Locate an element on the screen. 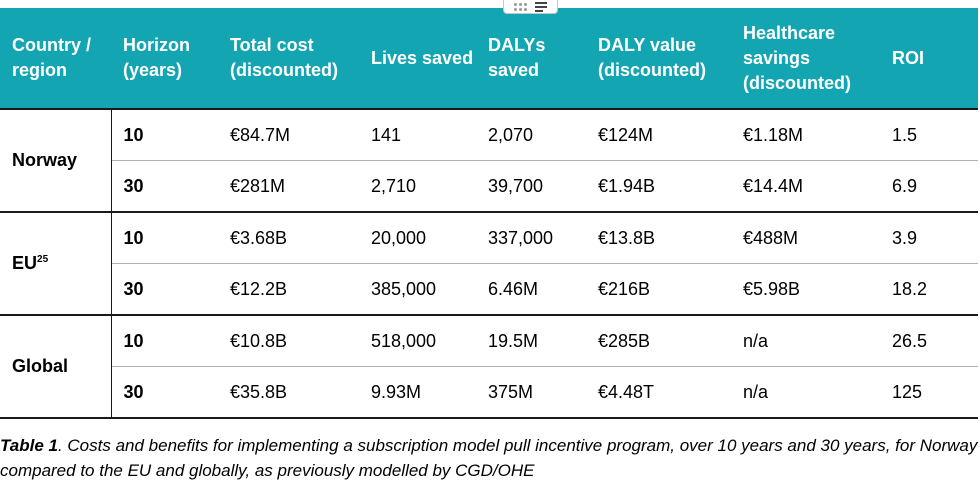 Image resolution: width=980 pixels, height=498 pixels. daly-value-cell: €1.94B is located at coordinates (658, 186).